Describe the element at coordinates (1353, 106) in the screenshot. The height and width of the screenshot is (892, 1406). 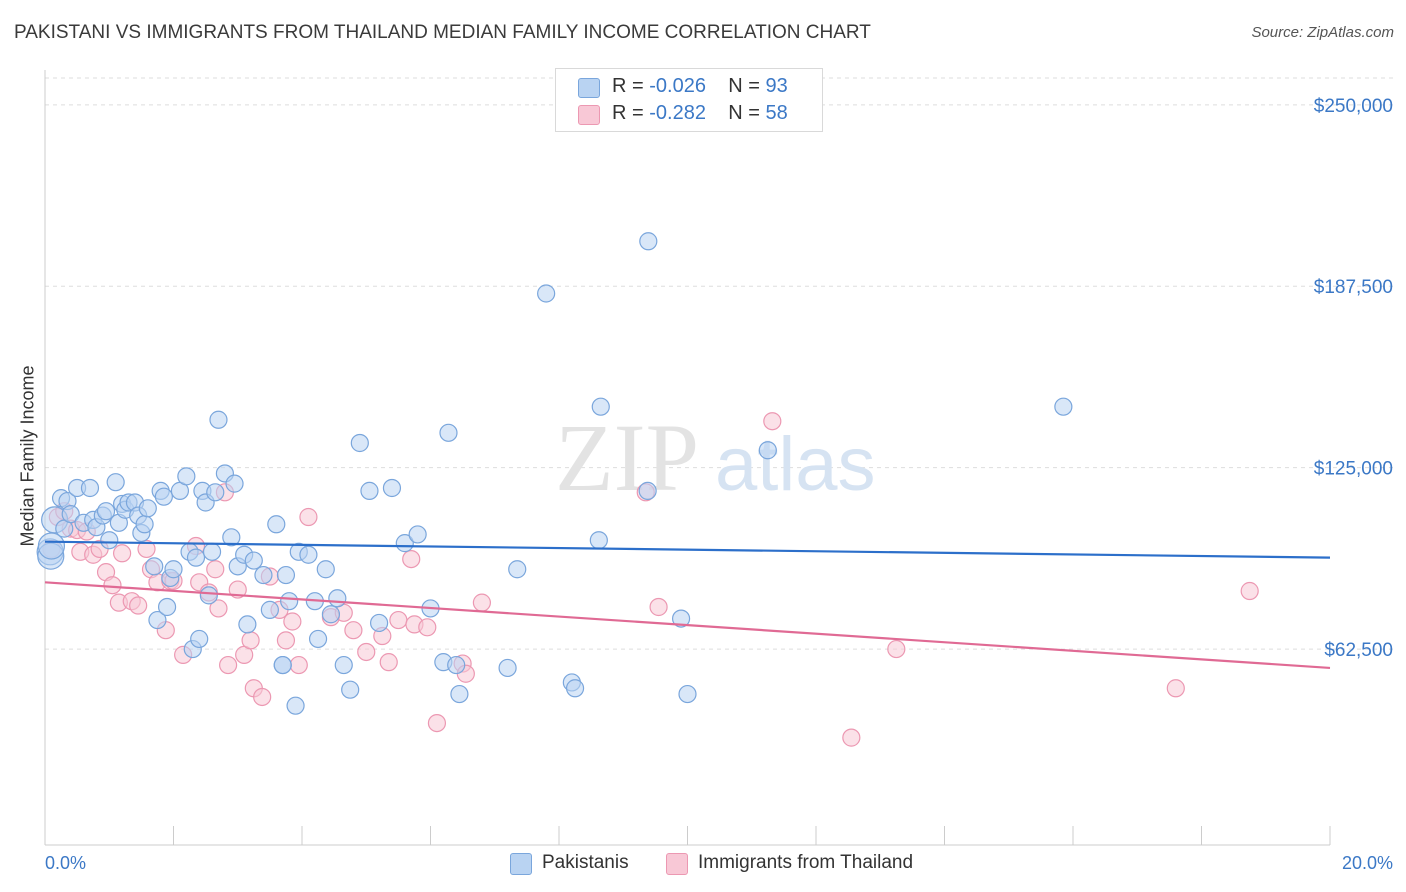
I see `y-tick-label: $250,000` at that location.